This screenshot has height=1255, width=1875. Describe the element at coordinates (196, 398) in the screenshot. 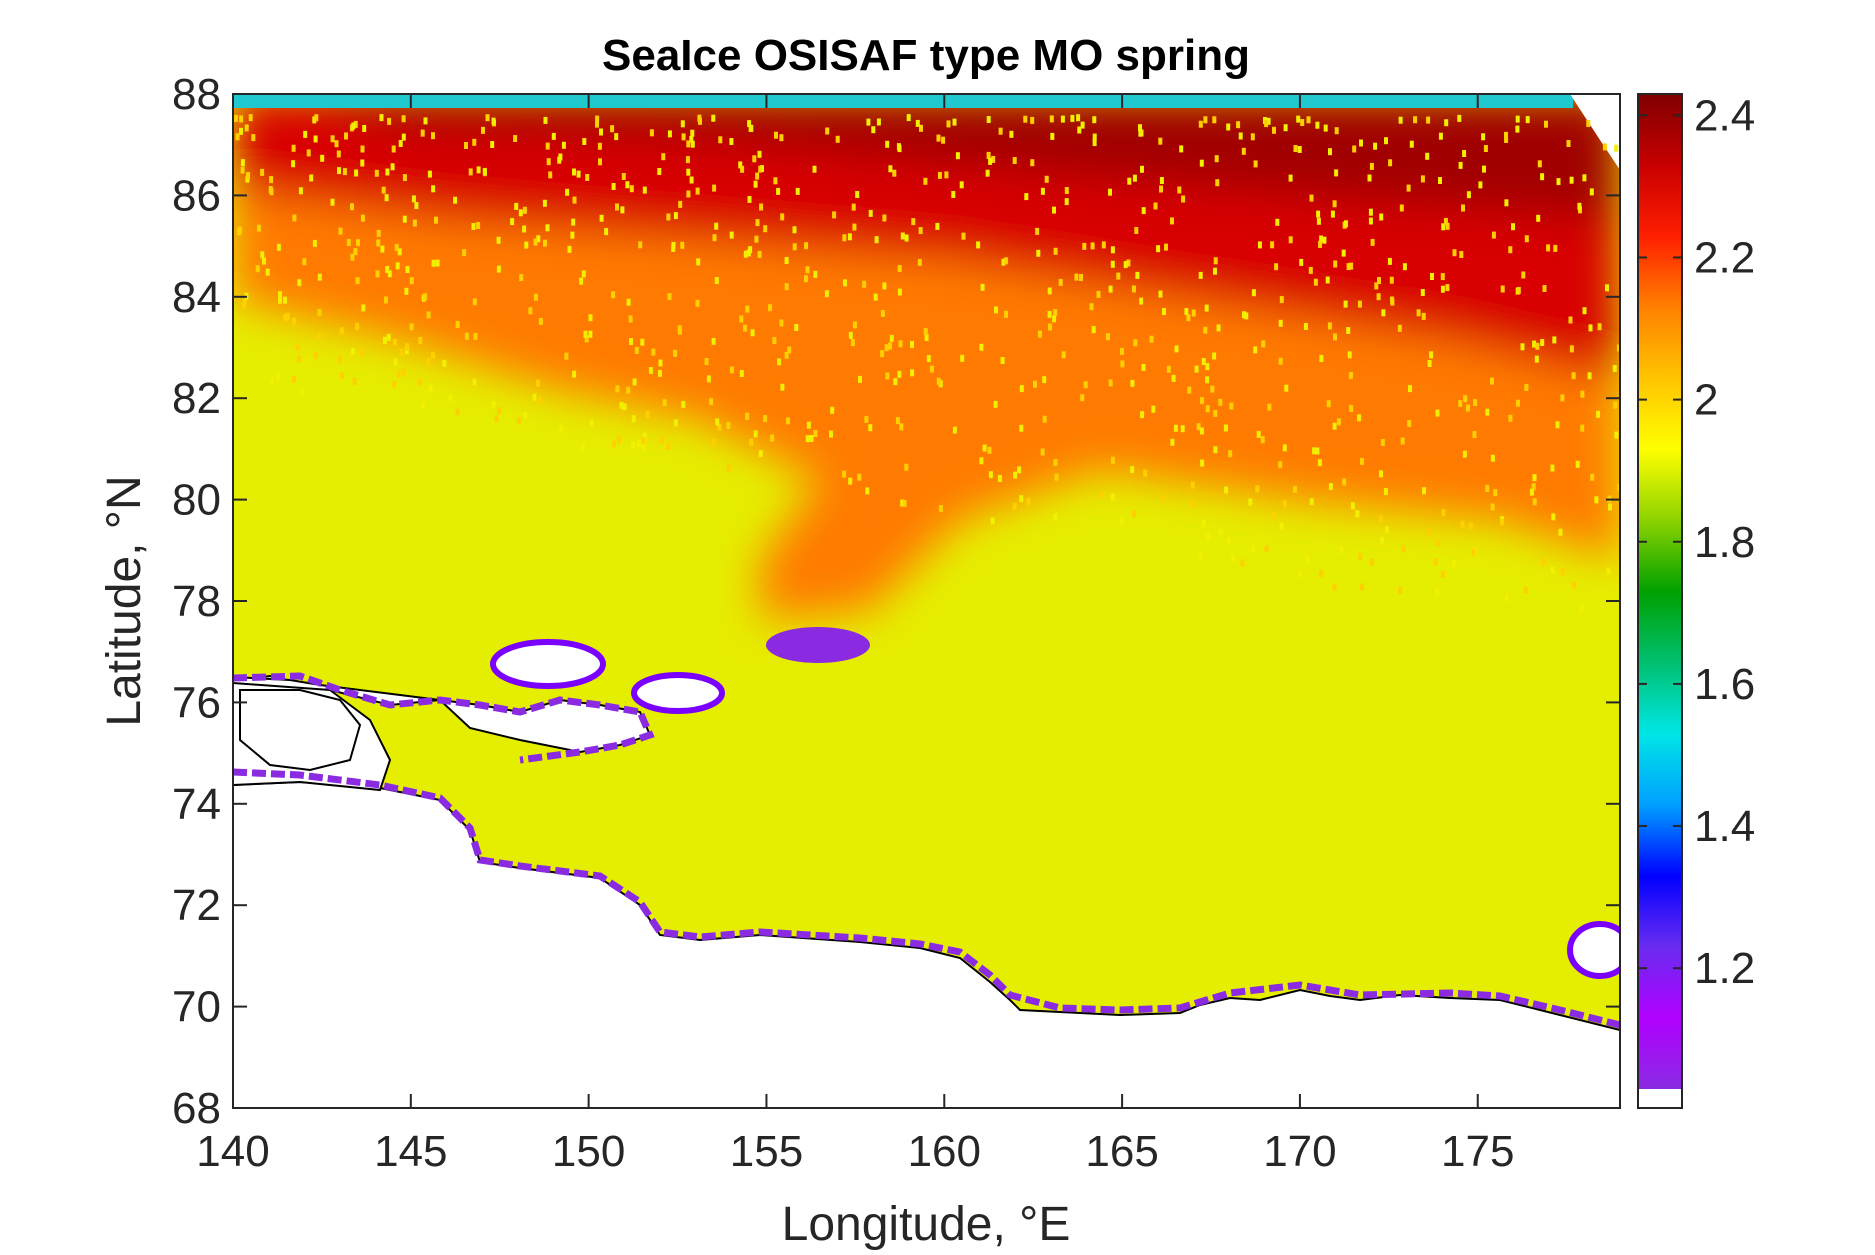

I see `y-tick-label: 82` at that location.